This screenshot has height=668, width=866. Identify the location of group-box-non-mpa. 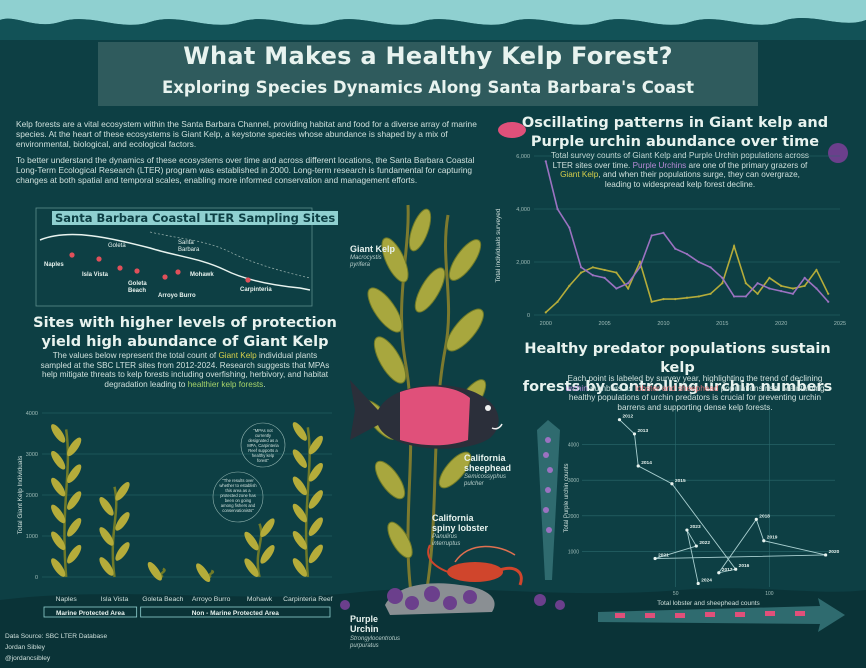
(235, 612).